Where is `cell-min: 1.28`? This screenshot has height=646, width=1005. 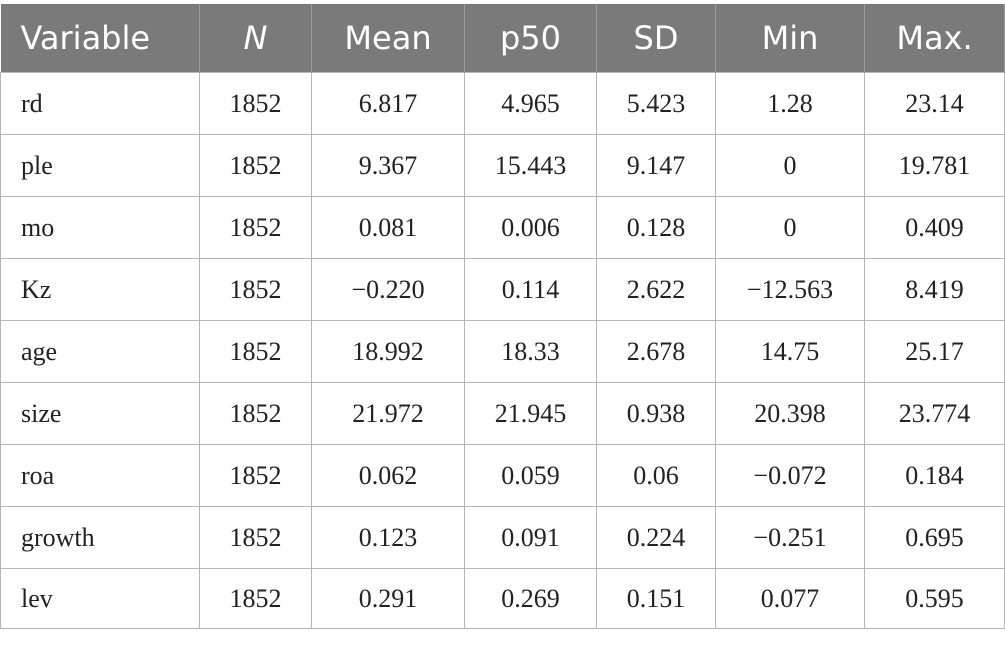
cell-min: 1.28 is located at coordinates (790, 103).